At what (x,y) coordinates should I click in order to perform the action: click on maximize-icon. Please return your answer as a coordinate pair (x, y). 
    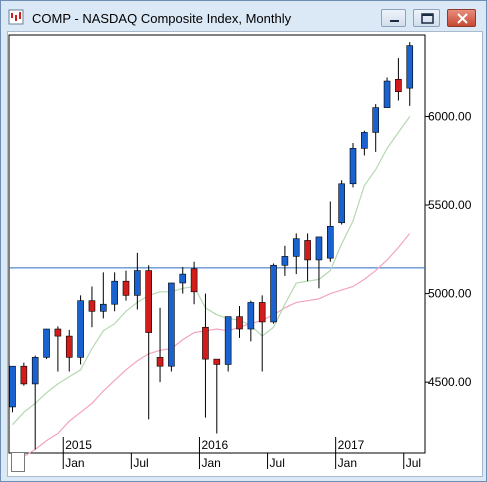
    Looking at the image, I should click on (427, 18).